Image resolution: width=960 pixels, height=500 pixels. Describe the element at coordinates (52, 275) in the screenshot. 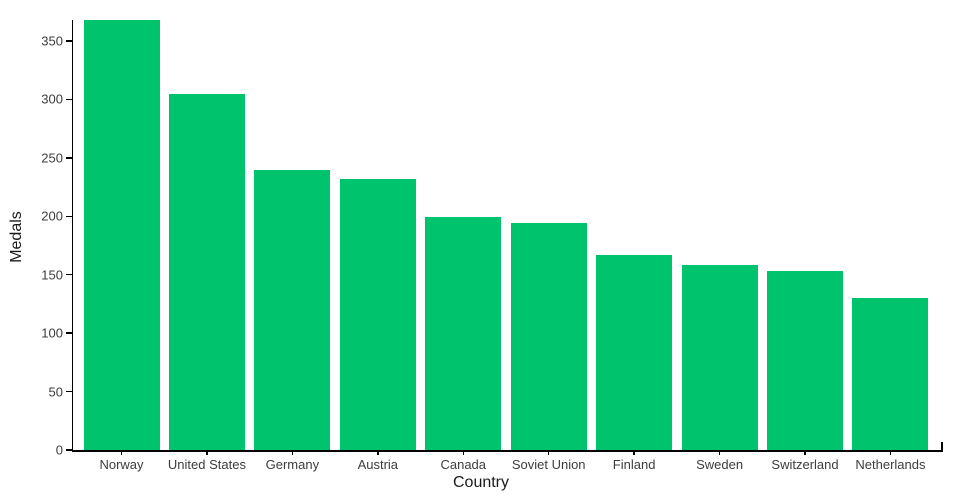

I see `y-tick-label: 150` at that location.